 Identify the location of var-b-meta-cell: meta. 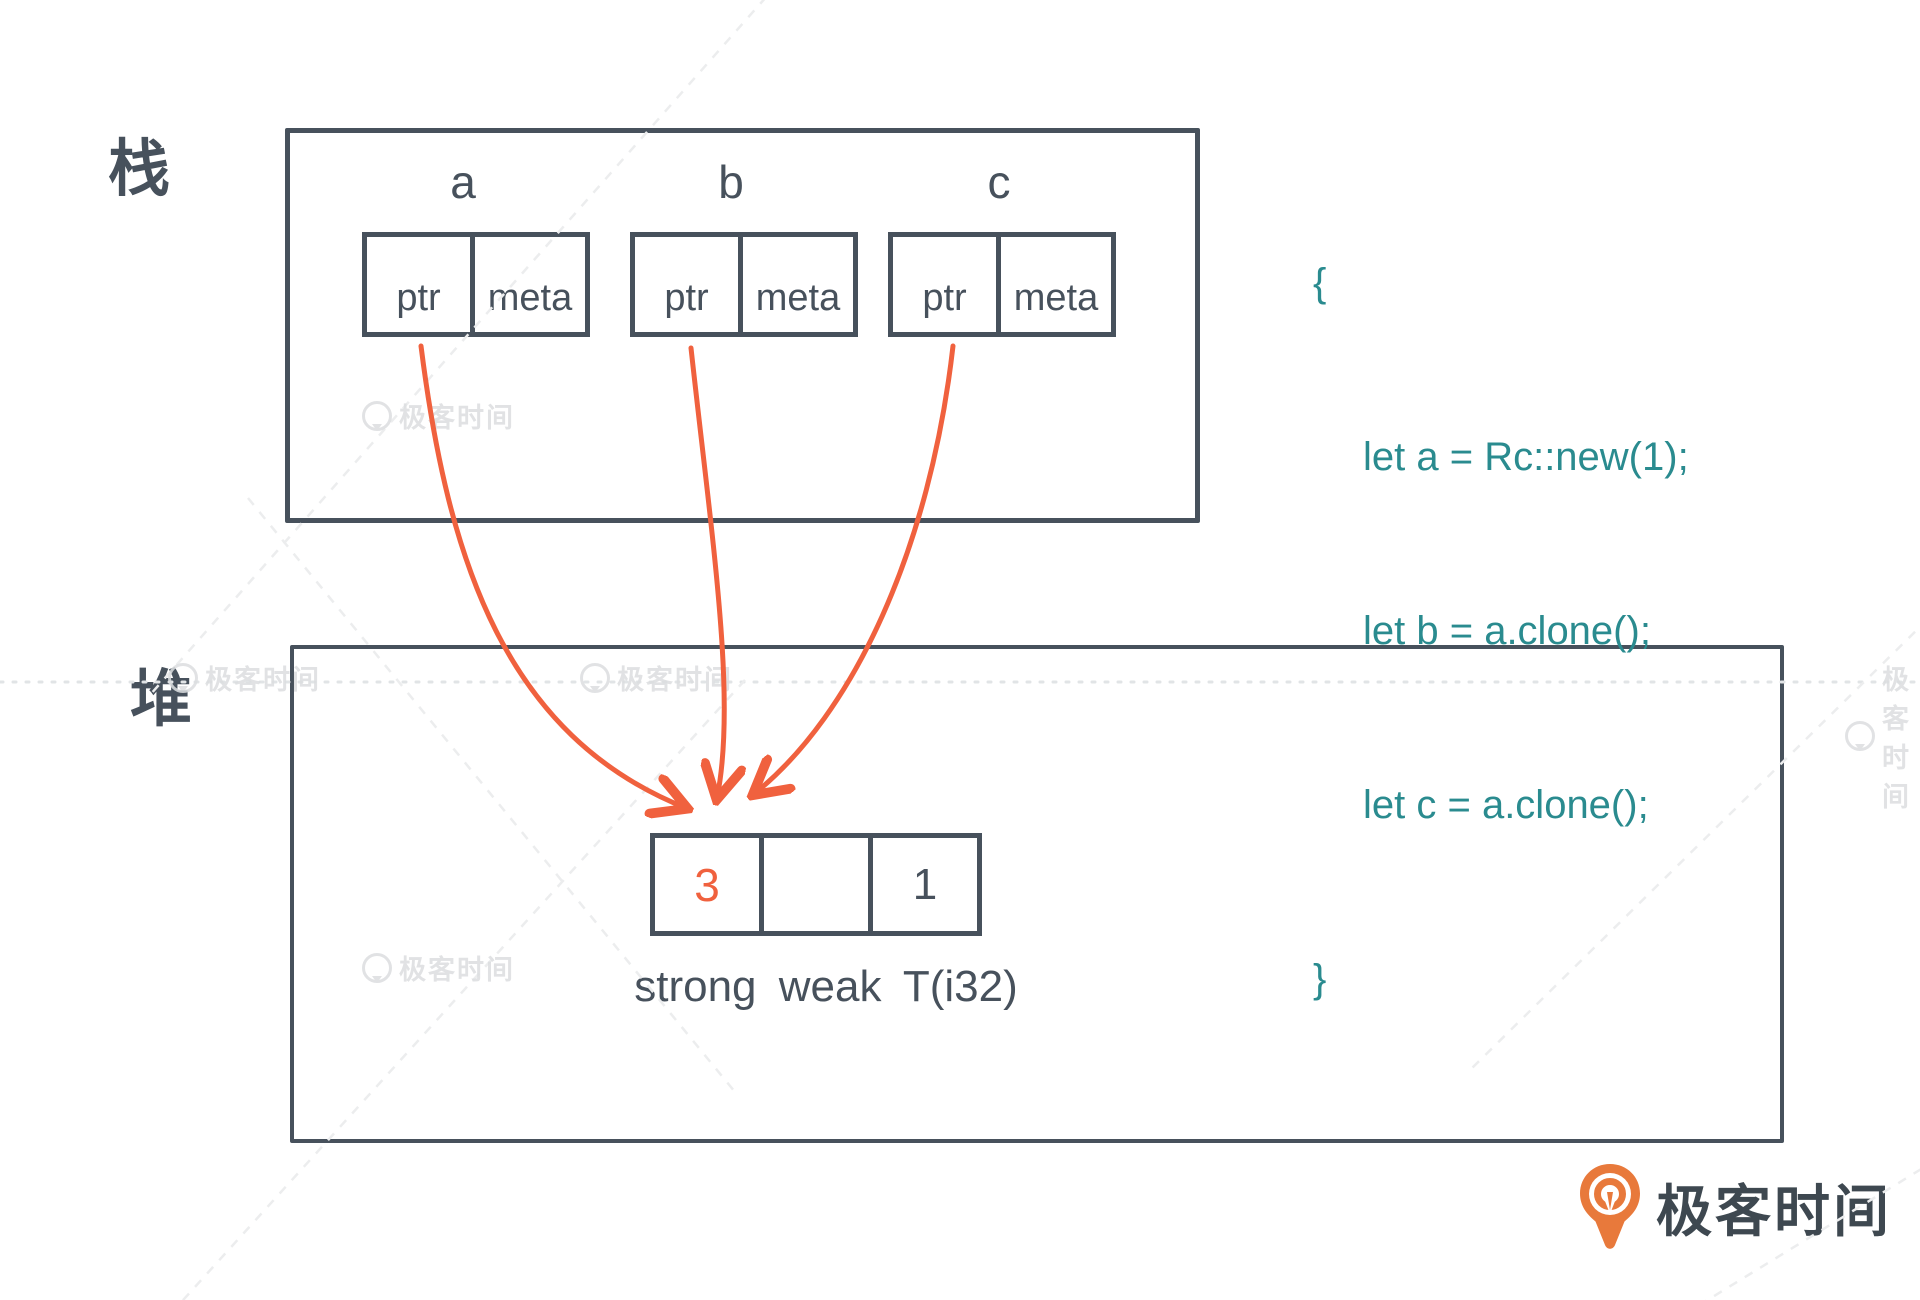
(798, 284).